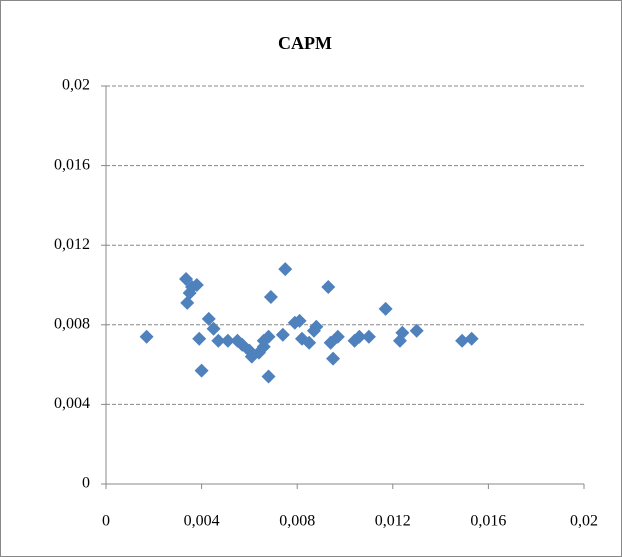 The height and width of the screenshot is (557, 622). I want to click on x-tick-label: 0,008, so click(297, 521).